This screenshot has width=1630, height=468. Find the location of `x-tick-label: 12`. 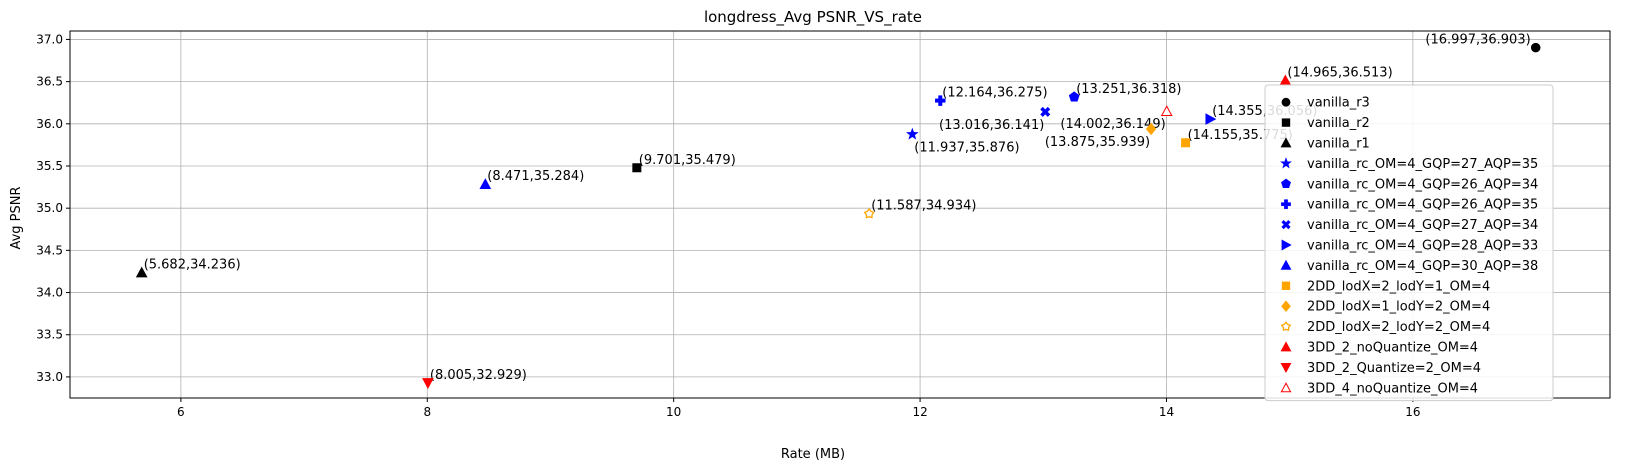

x-tick-label: 12 is located at coordinates (919, 412).